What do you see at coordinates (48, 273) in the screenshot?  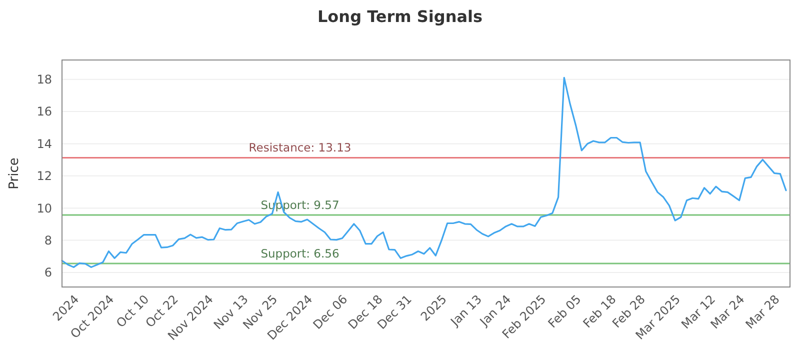 I see `y-tick-label: 6` at bounding box center [48, 273].